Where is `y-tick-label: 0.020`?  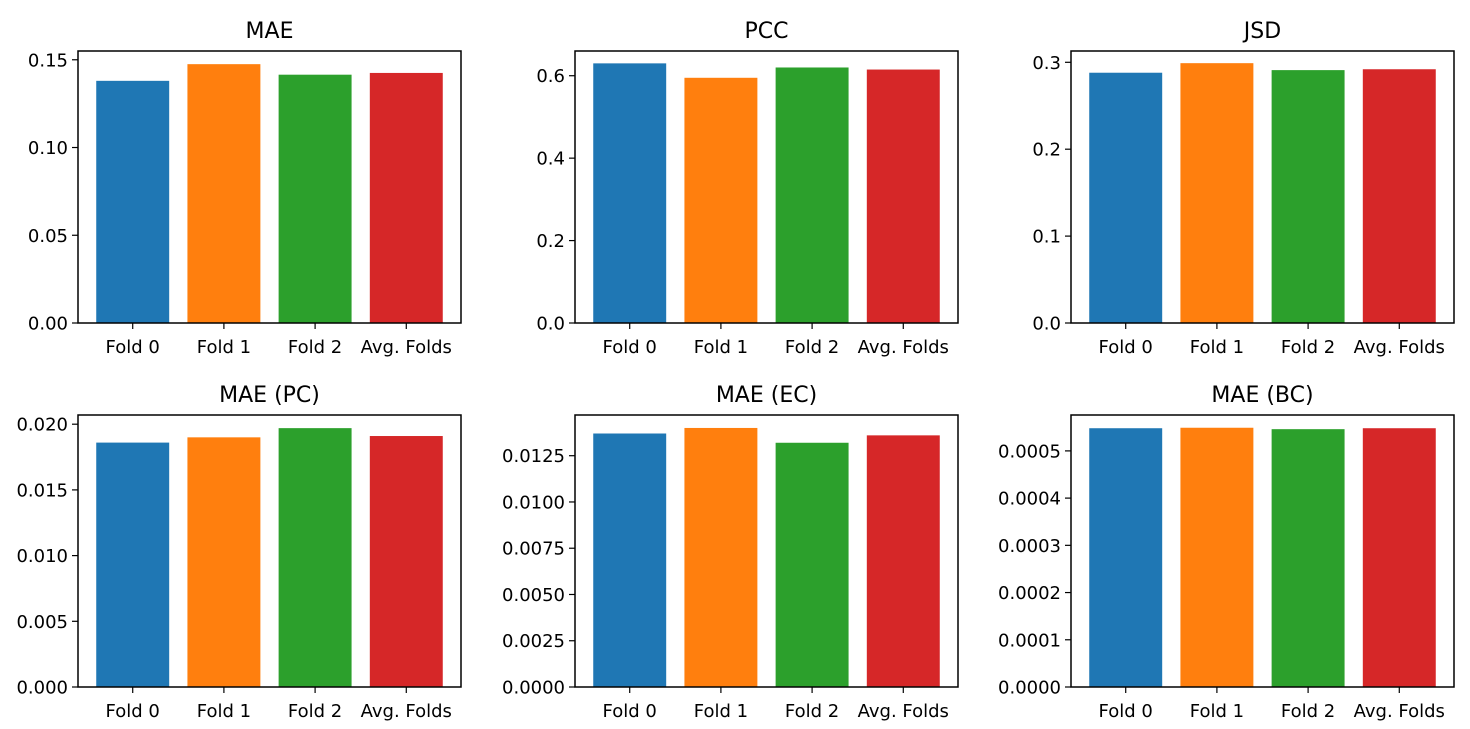
y-tick-label: 0.020 is located at coordinates (42, 425).